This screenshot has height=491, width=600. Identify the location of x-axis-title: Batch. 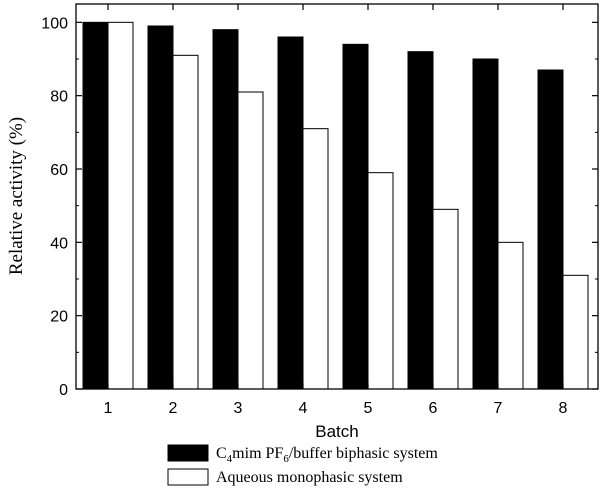
(336, 431).